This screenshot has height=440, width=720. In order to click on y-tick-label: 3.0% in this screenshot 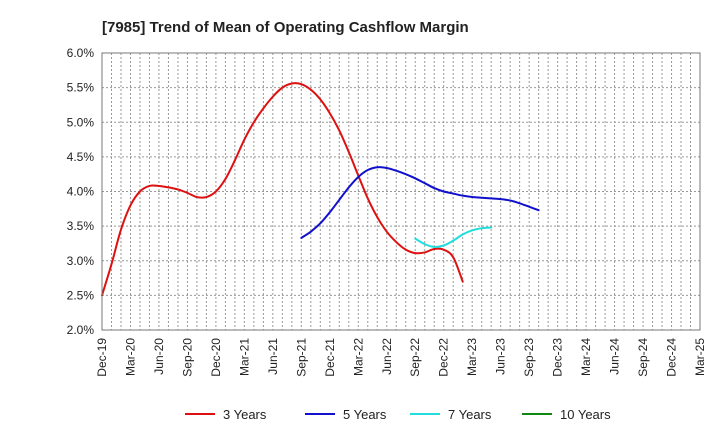, I will do `click(81, 261)`.